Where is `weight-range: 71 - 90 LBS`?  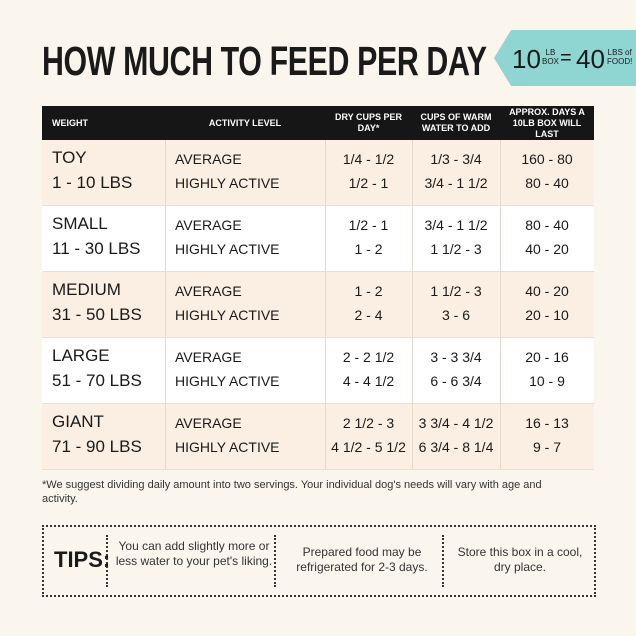
weight-range: 71 - 90 LBS is located at coordinates (97, 446).